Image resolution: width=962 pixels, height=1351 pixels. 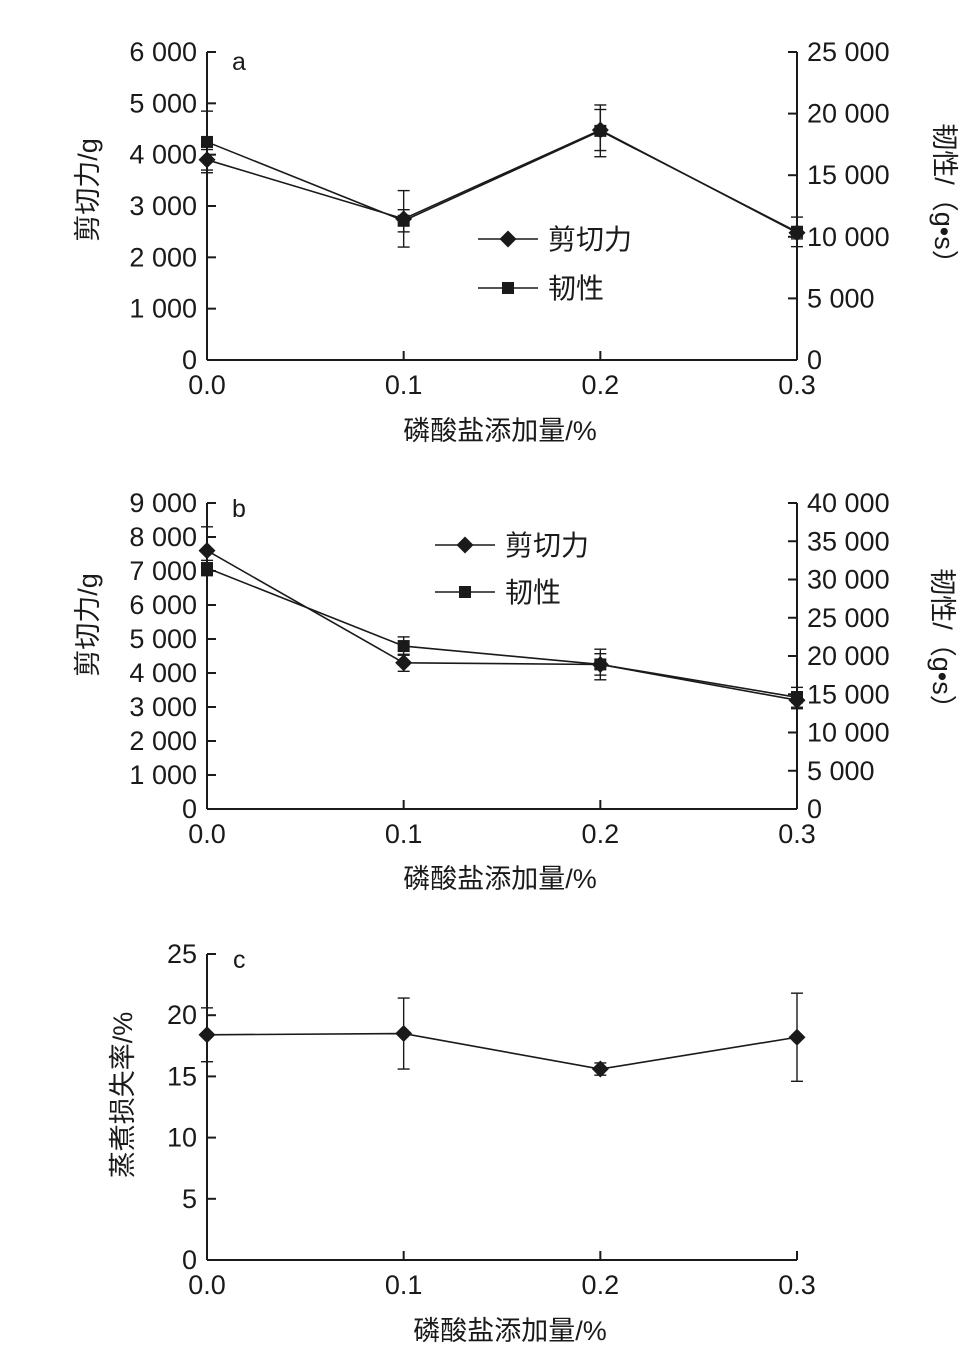 I want to click on y-tick-label-left: 7 000, so click(x=163, y=571).